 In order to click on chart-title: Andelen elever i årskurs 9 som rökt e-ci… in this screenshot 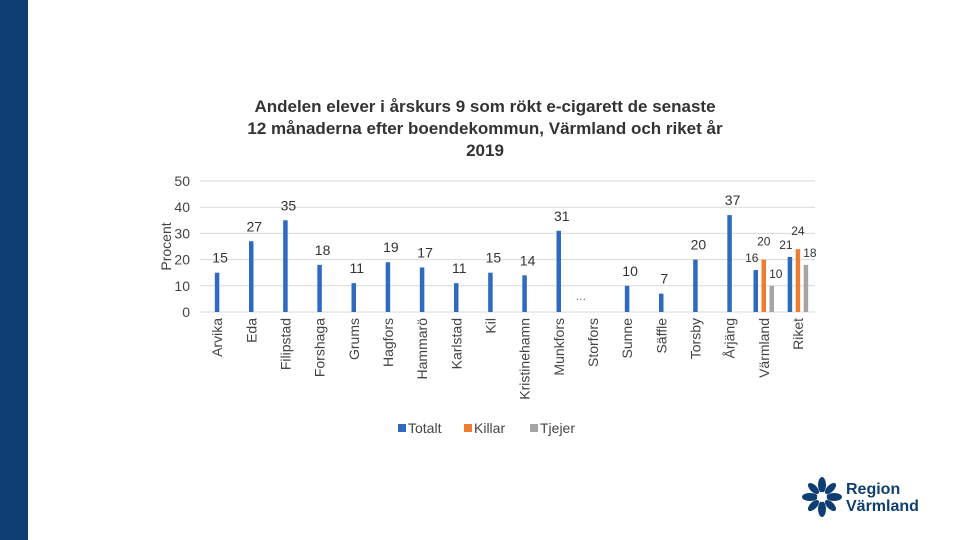, I will do `click(485, 129)`.